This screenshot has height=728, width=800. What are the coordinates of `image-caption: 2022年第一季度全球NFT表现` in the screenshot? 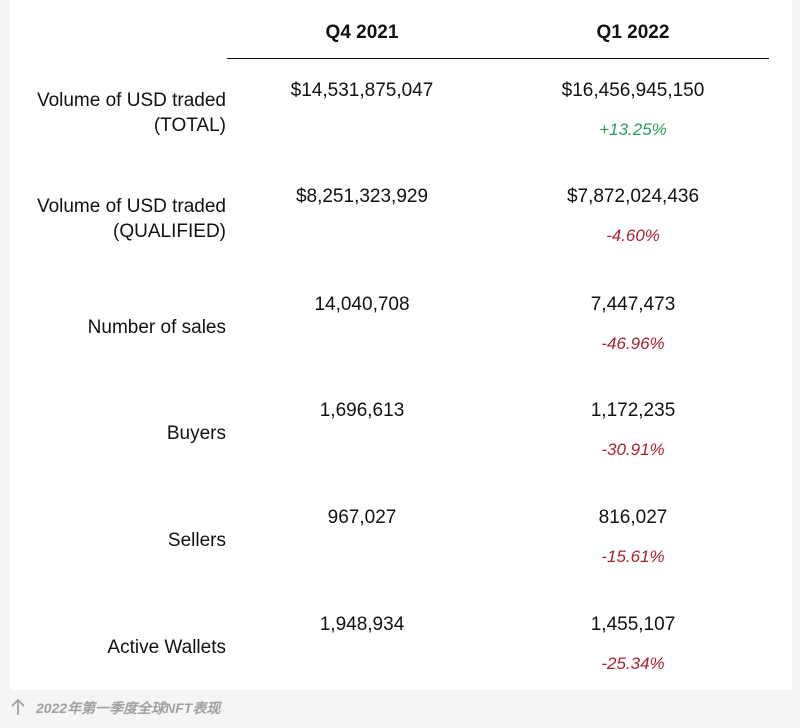 It's located at (115, 708).